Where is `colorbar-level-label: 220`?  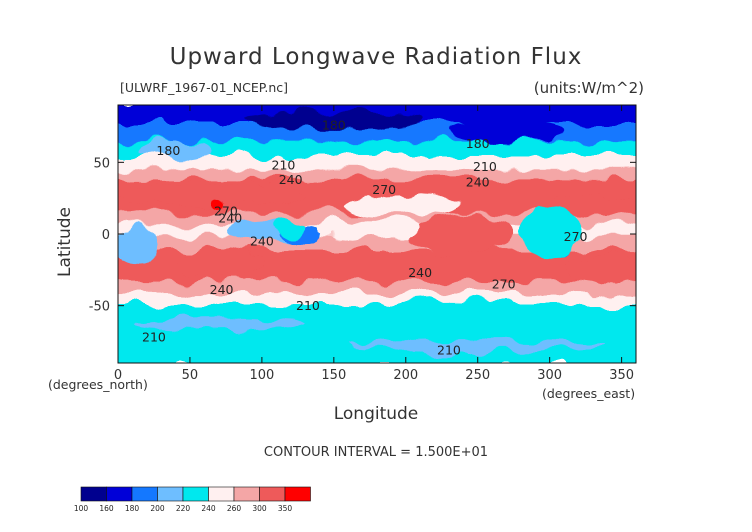 colorbar-level-label: 220 is located at coordinates (183, 508).